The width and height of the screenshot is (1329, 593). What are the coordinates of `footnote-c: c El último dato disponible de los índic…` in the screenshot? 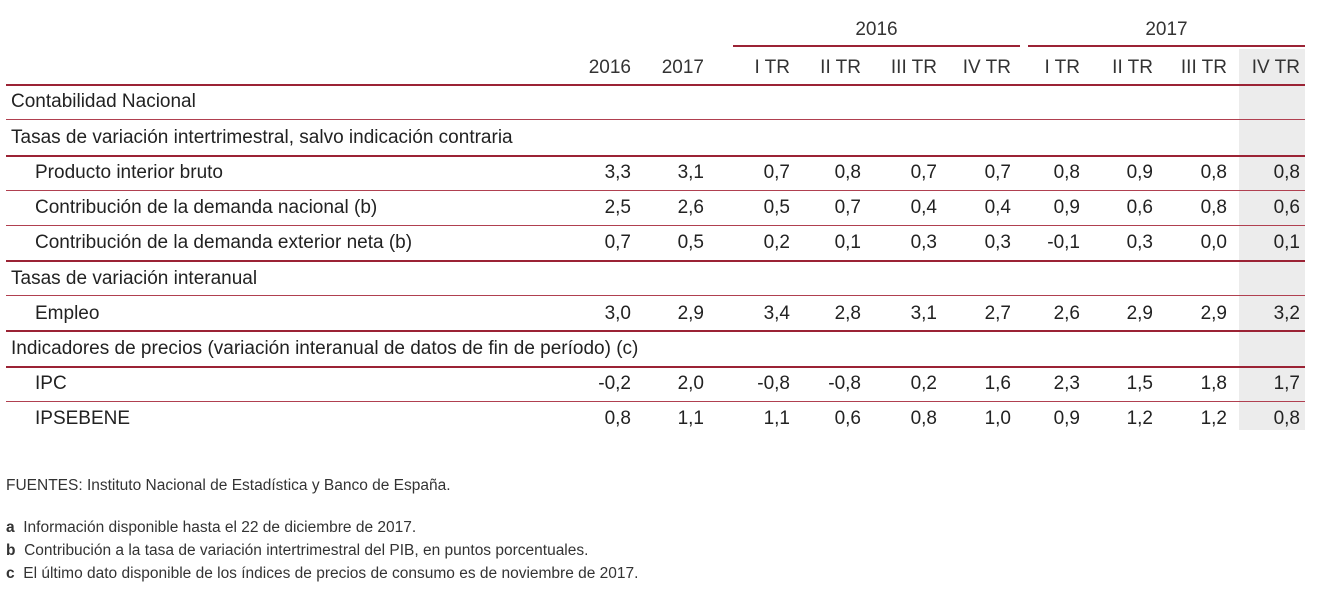 It's located at (322, 574).